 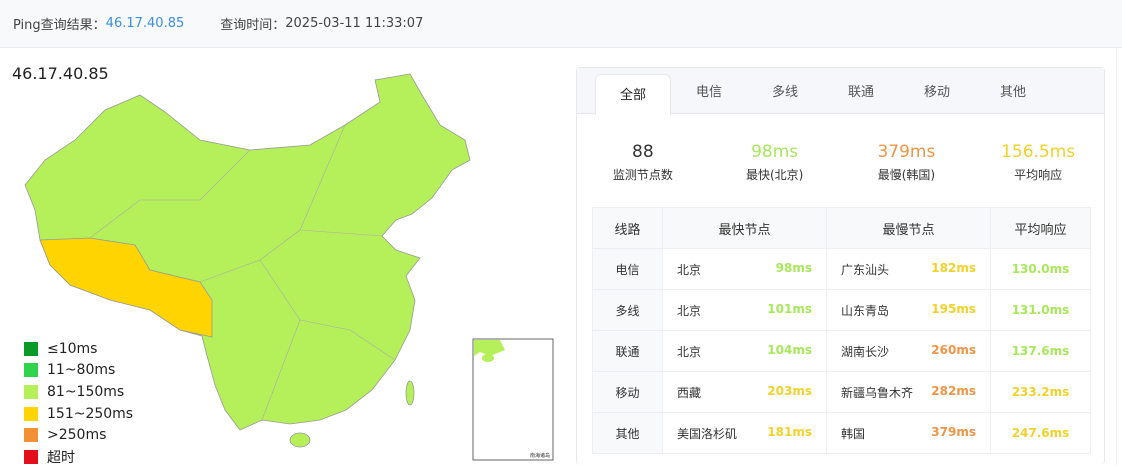 I want to click on stat-item: 379ms 最慢(韩国), so click(x=907, y=174).